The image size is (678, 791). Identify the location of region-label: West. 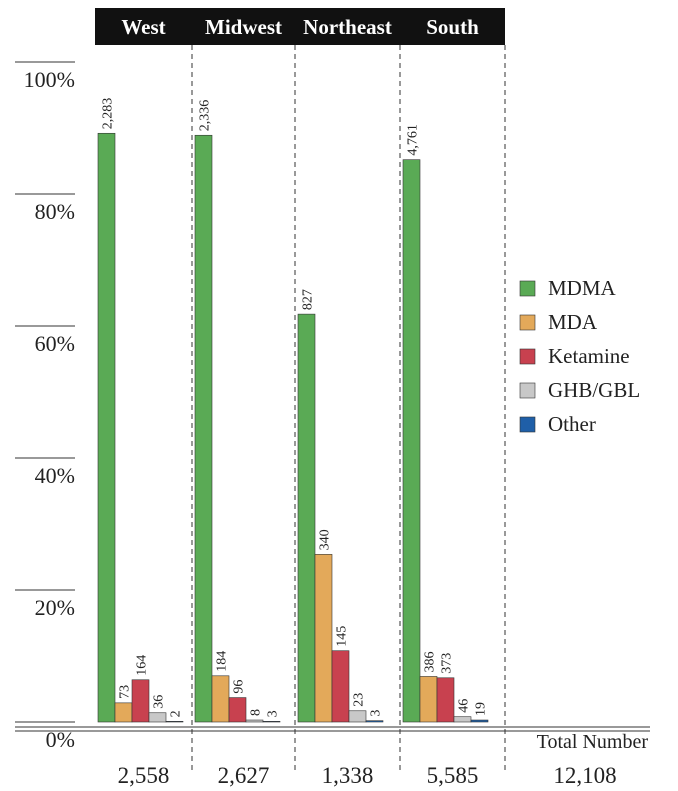
(143, 27).